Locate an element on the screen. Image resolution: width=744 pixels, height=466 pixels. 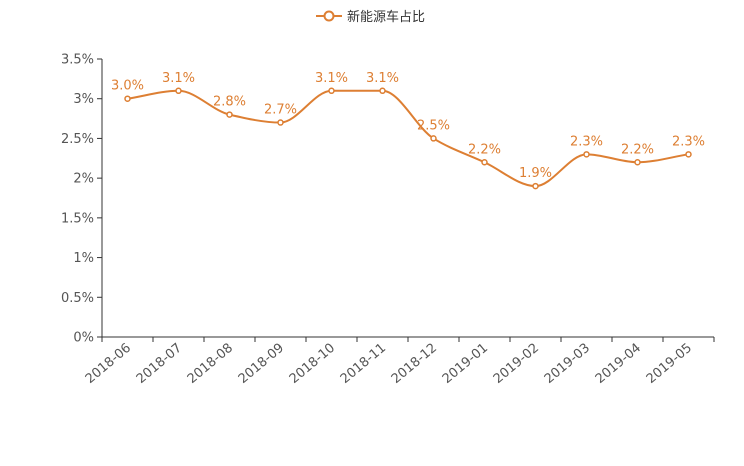
x-tick-label: 2018-07 is located at coordinates (159, 364).